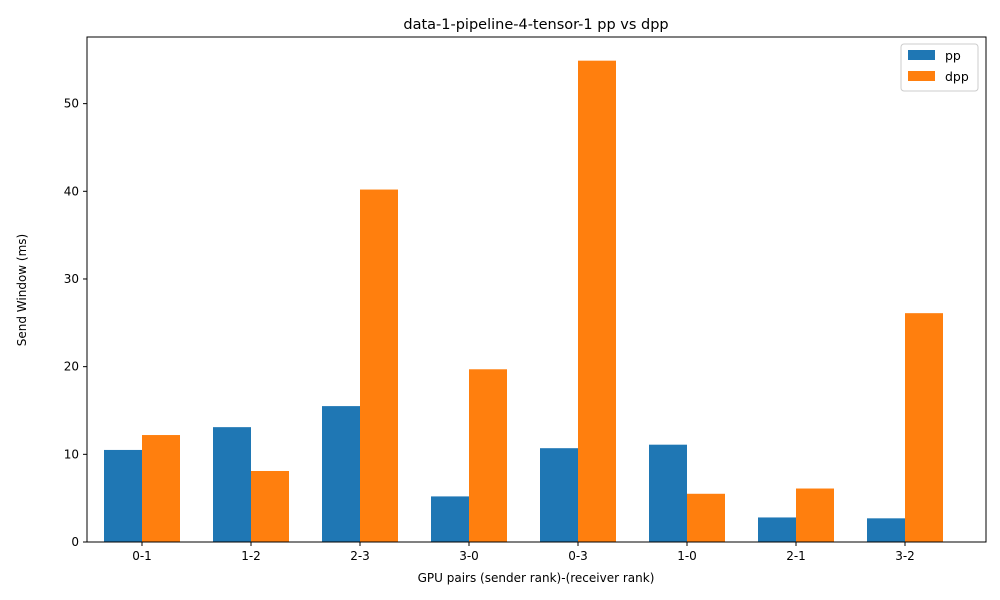 Image resolution: width=1000 pixels, height=600 pixels. Describe the element at coordinates (75, 323) in the screenshot. I see `y-ticks: 0 10 20 30 40 50` at that location.